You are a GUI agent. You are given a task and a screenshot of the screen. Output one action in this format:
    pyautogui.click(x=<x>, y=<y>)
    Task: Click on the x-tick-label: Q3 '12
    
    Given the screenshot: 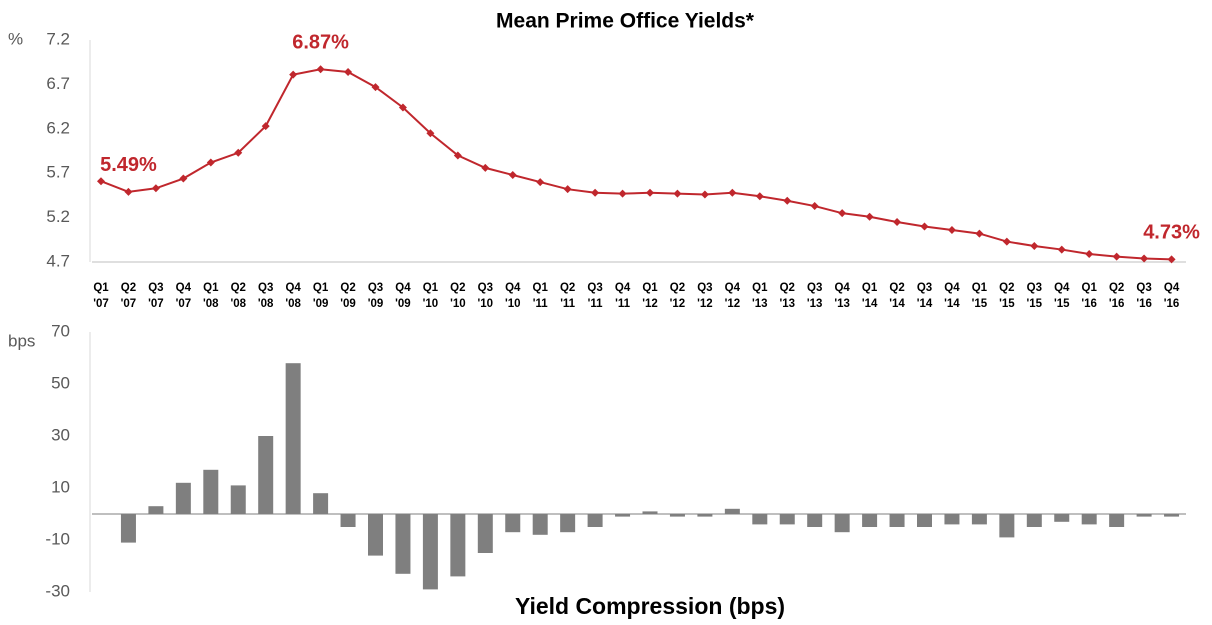 What is the action you would take?
    pyautogui.click(x=705, y=296)
    